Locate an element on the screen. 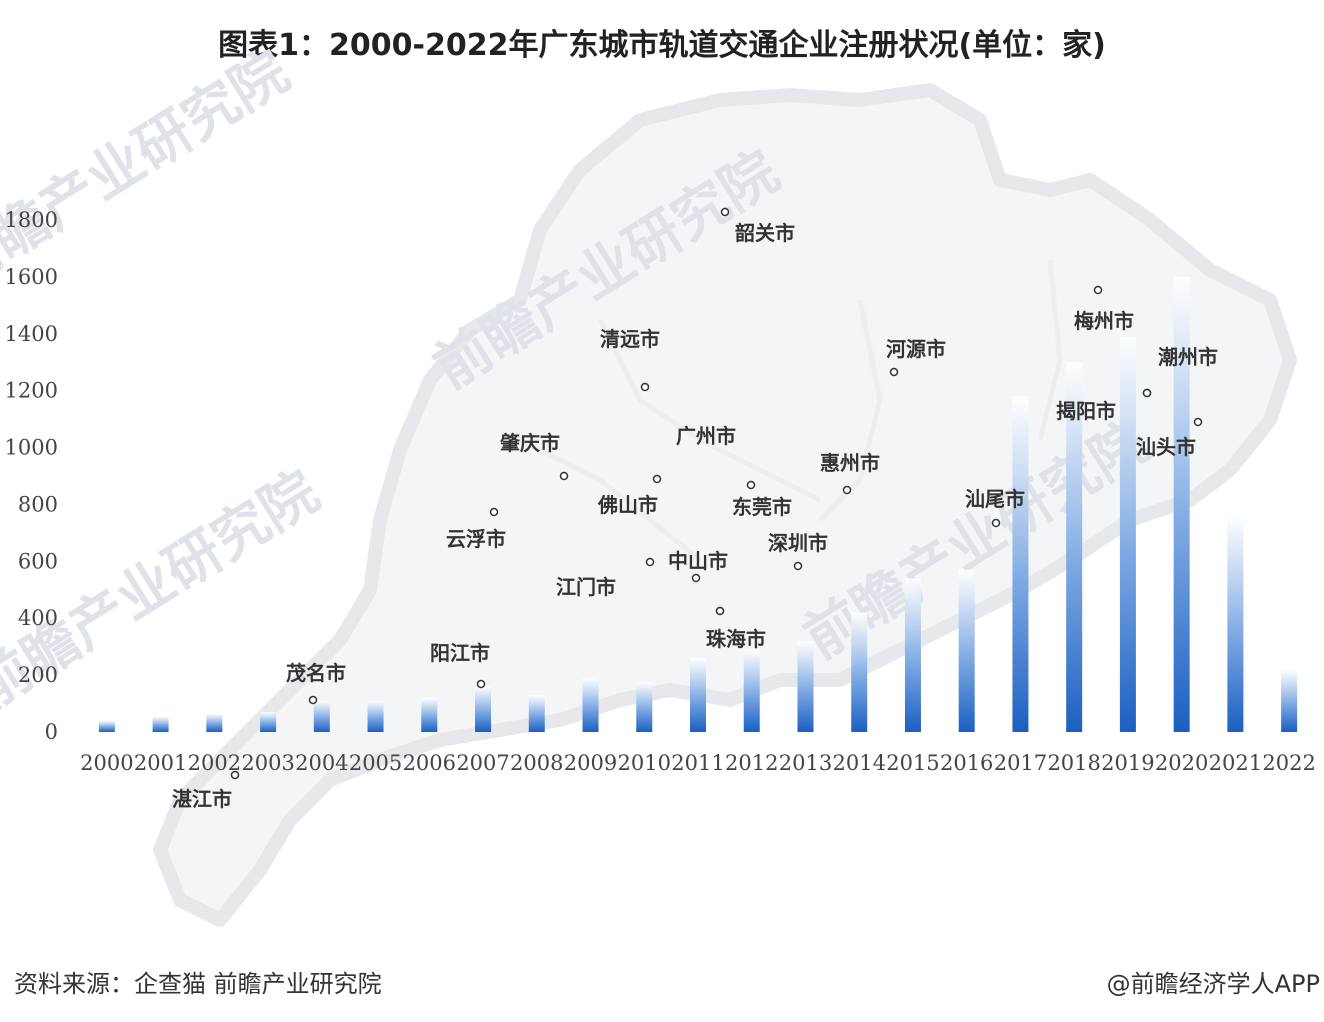 The width and height of the screenshot is (1324, 1022). city-label: 韶关市 is located at coordinates (765, 233).